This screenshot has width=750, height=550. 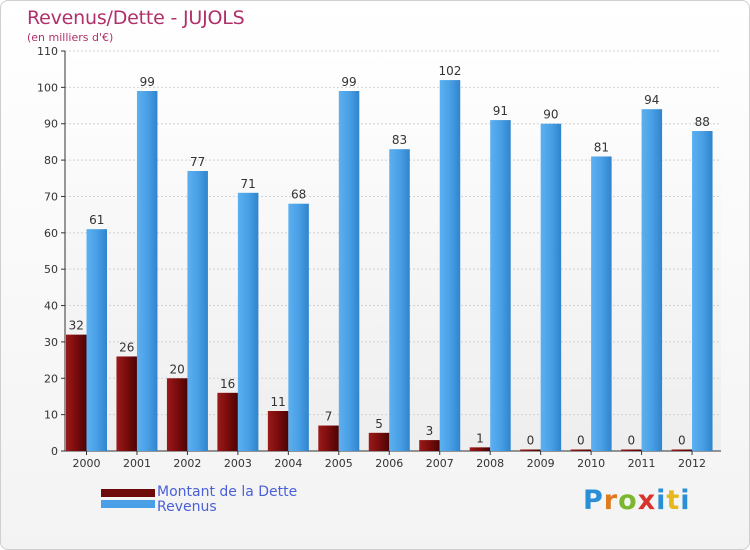 What do you see at coordinates (51, 378) in the screenshot?
I see `y-tick-label: 20` at bounding box center [51, 378].